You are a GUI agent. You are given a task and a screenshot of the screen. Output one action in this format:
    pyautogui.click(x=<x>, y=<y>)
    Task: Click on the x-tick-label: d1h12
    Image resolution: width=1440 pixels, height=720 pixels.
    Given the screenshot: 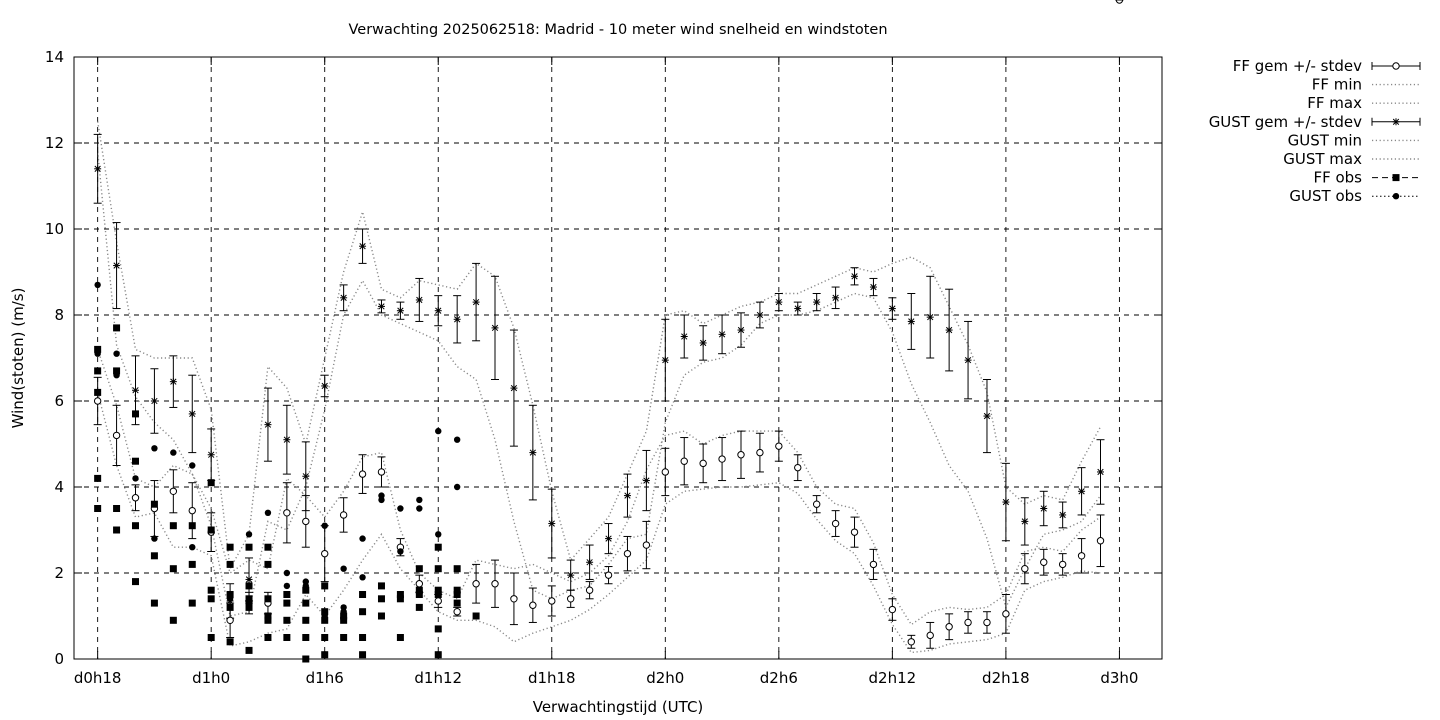 What is the action you would take?
    pyautogui.click(x=438, y=678)
    